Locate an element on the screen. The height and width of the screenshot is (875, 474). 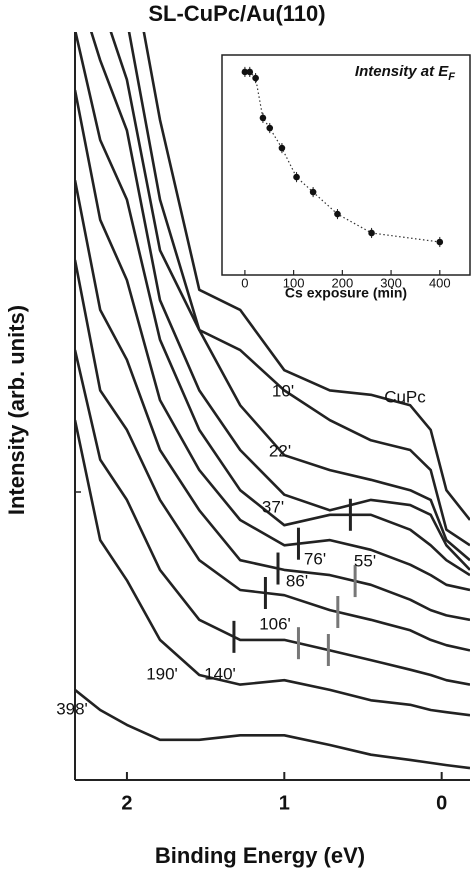
series-label: 190' is located at coordinates (162, 673).